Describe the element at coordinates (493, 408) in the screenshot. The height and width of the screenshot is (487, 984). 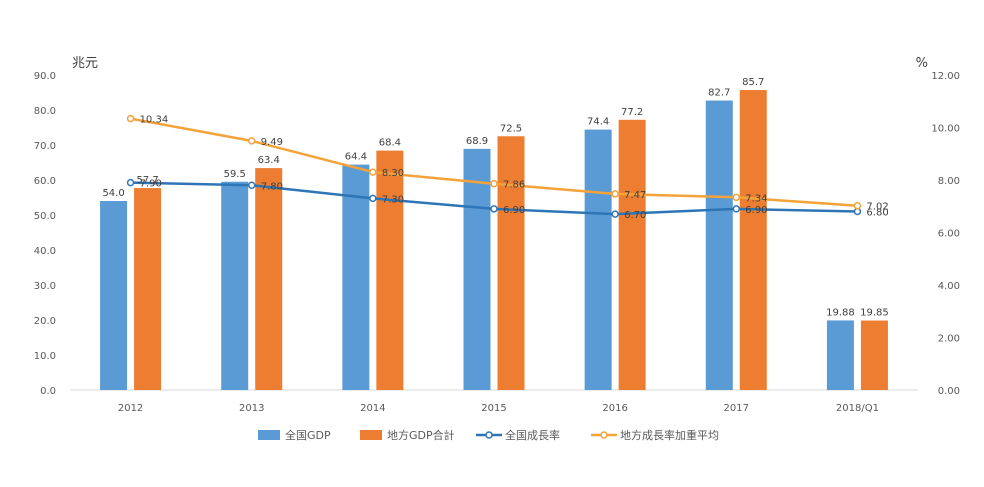
I see `x-tick-label: 2015` at that location.